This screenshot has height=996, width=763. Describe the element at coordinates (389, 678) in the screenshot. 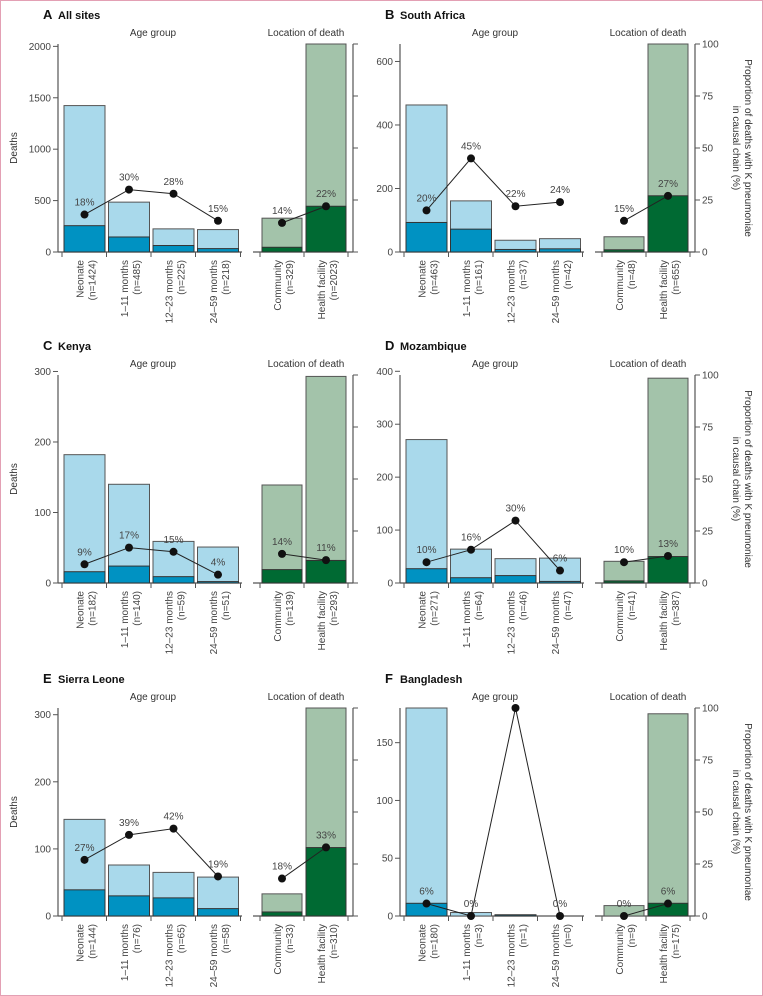

I see `panel-letter: F` at that location.